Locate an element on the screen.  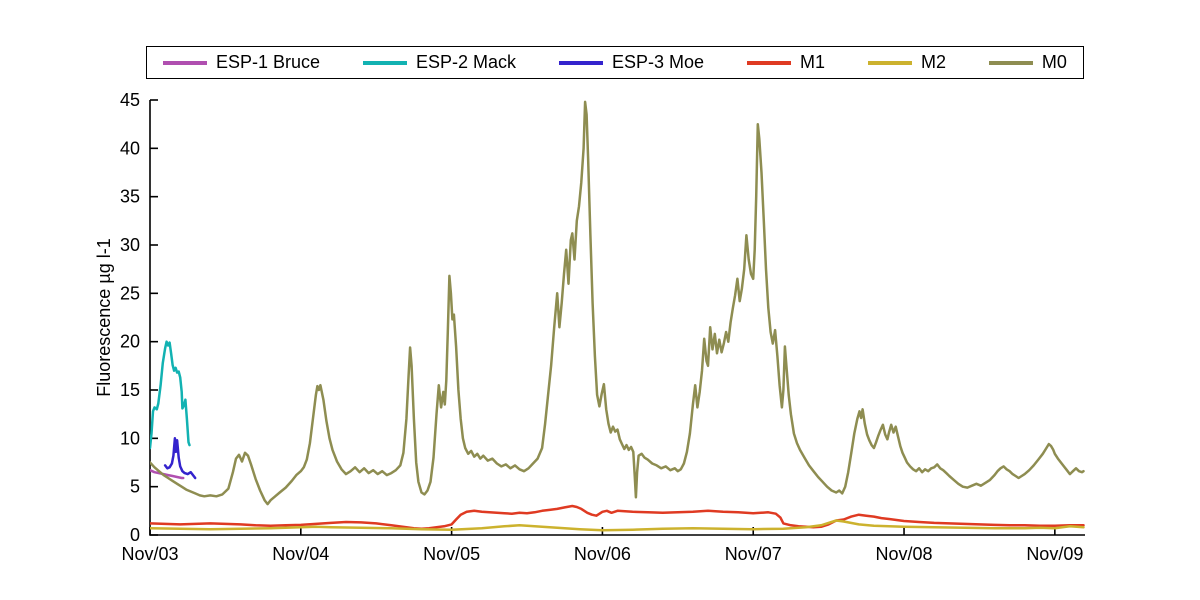
legend-label-m0: M0 is located at coordinates (1054, 62).